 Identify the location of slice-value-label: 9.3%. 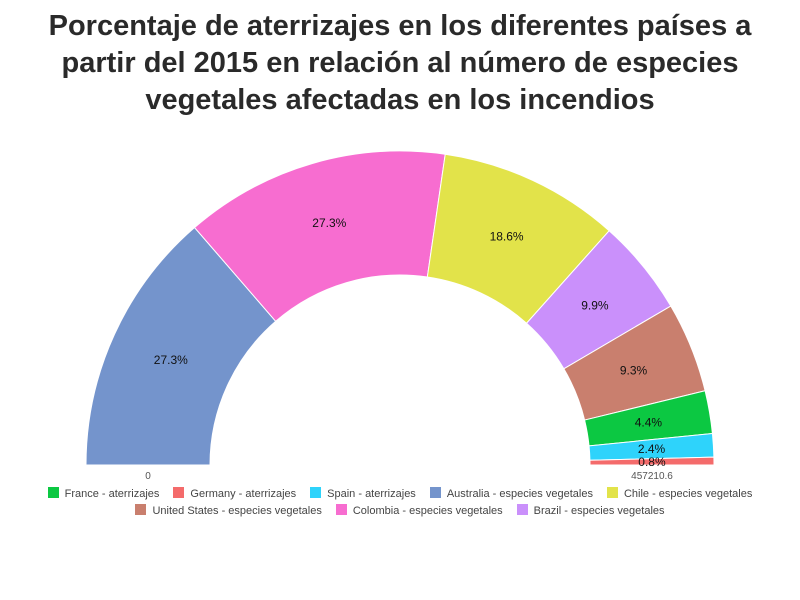
(634, 370).